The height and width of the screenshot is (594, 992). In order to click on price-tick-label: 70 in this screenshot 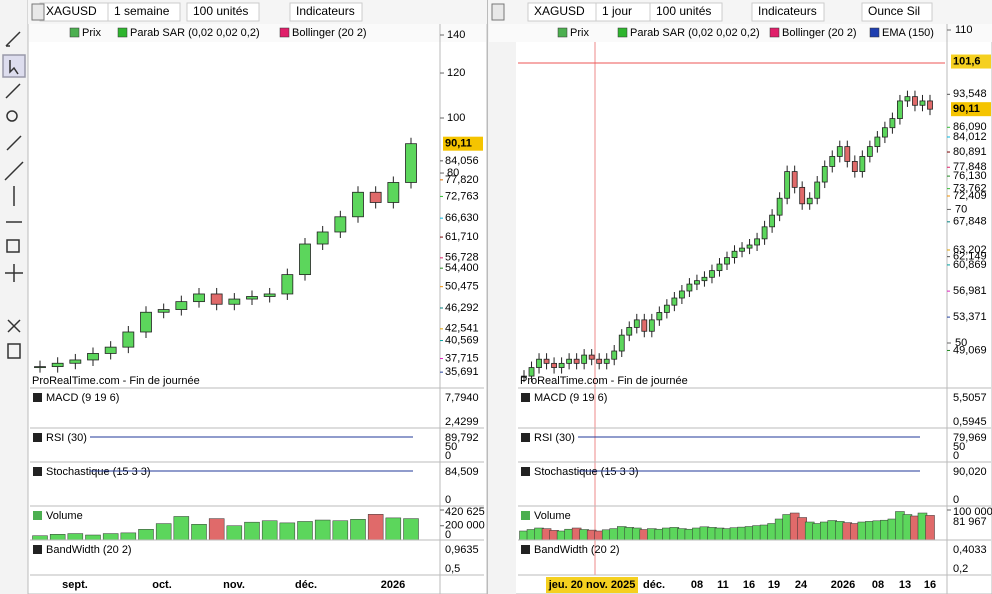, I will do `click(961, 209)`.